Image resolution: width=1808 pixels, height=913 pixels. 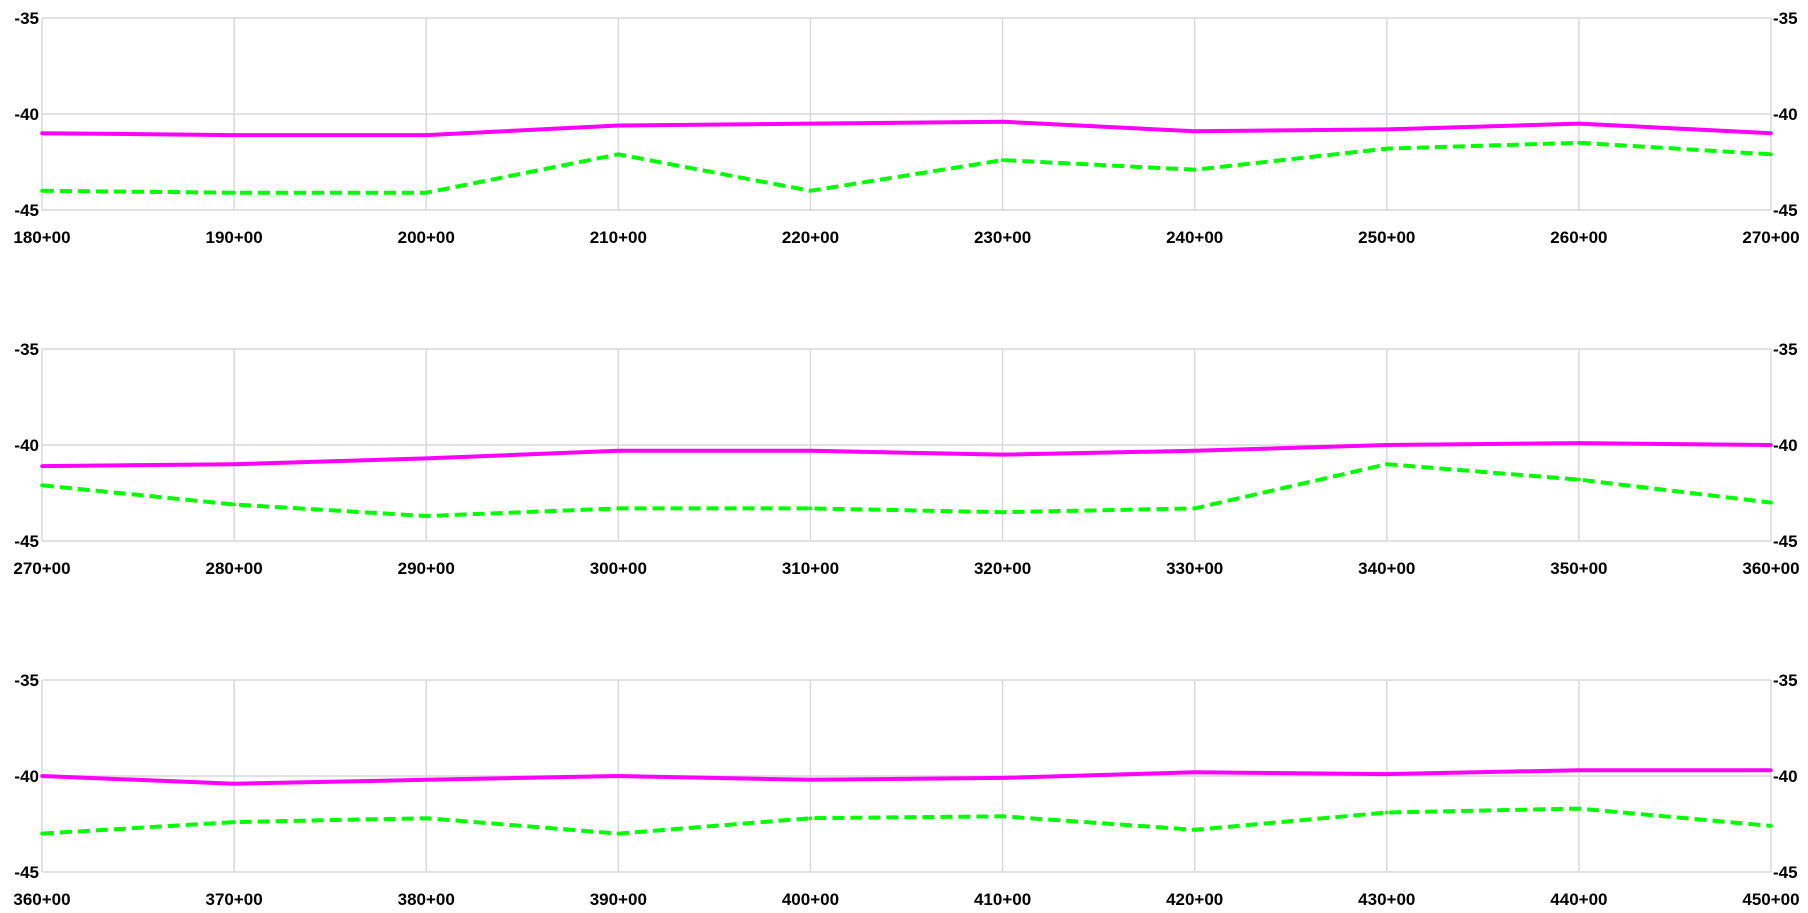 What do you see at coordinates (426, 899) in the screenshot?
I see `x-tick-label: 380+00` at bounding box center [426, 899].